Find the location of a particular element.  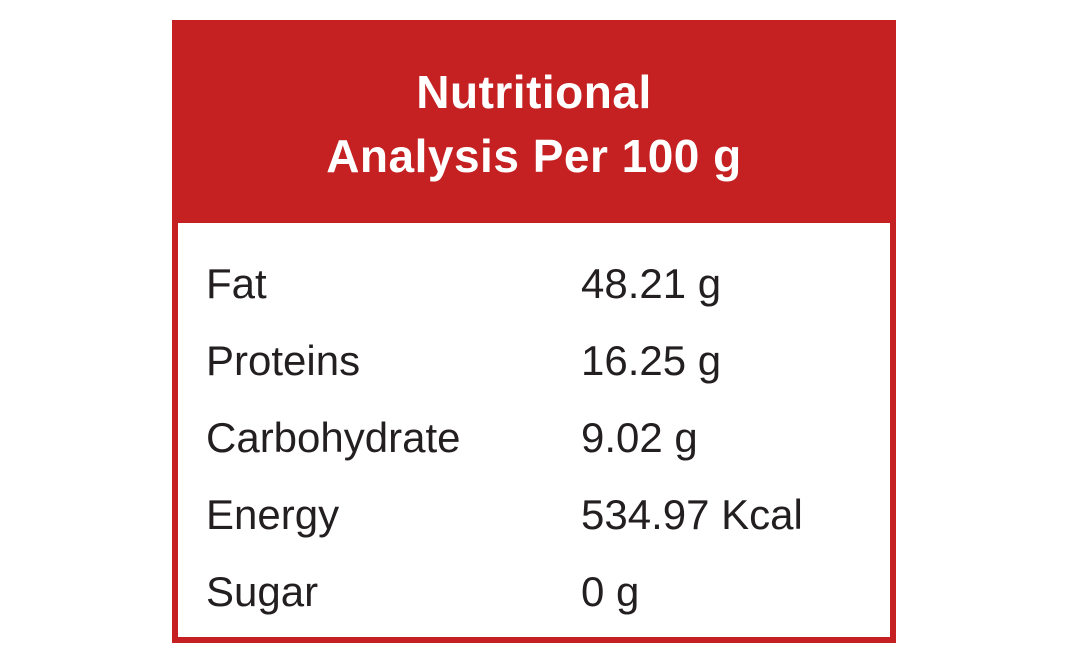

header-title-line2: Analysis Per 100 g is located at coordinates (534, 155).